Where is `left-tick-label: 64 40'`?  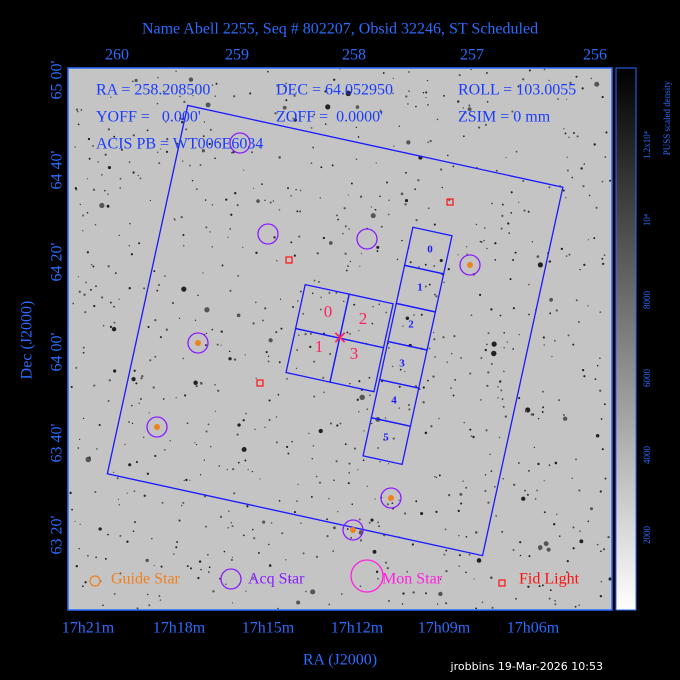
left-tick-label: 64 40' is located at coordinates (57, 169).